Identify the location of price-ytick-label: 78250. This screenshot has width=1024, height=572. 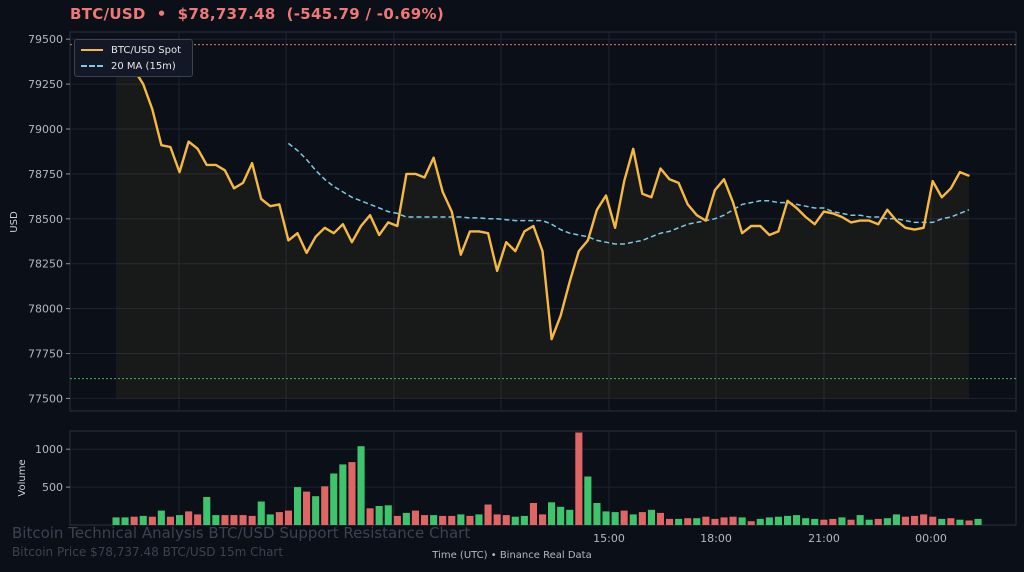
(45, 264).